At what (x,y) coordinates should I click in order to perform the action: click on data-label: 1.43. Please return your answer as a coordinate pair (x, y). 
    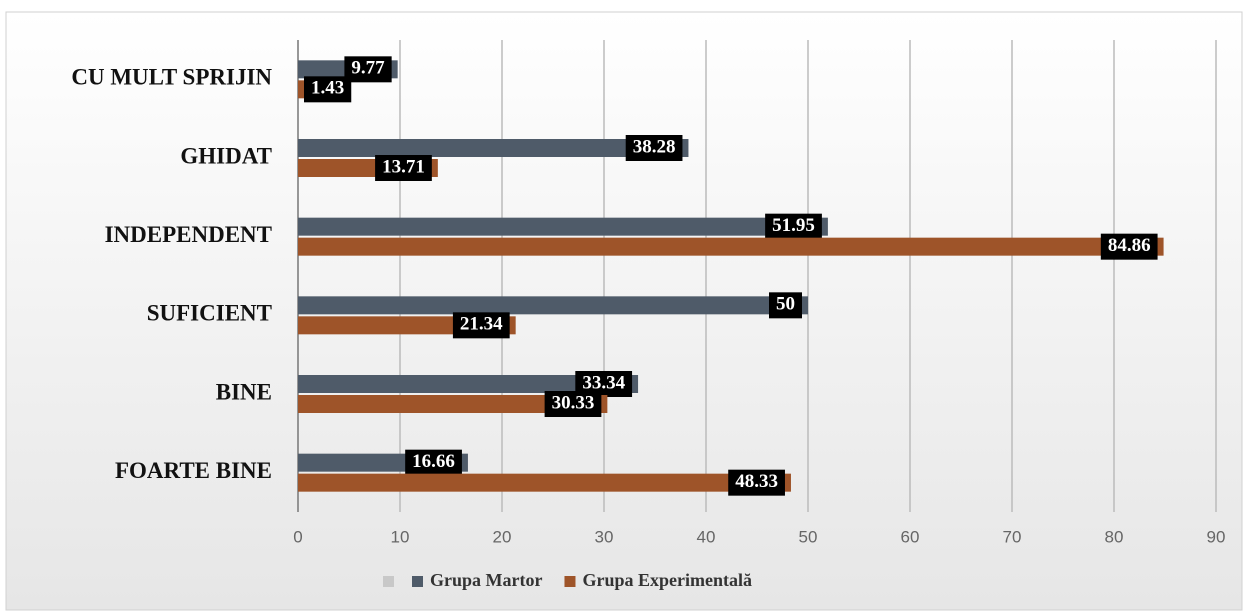
    Looking at the image, I should click on (327, 88).